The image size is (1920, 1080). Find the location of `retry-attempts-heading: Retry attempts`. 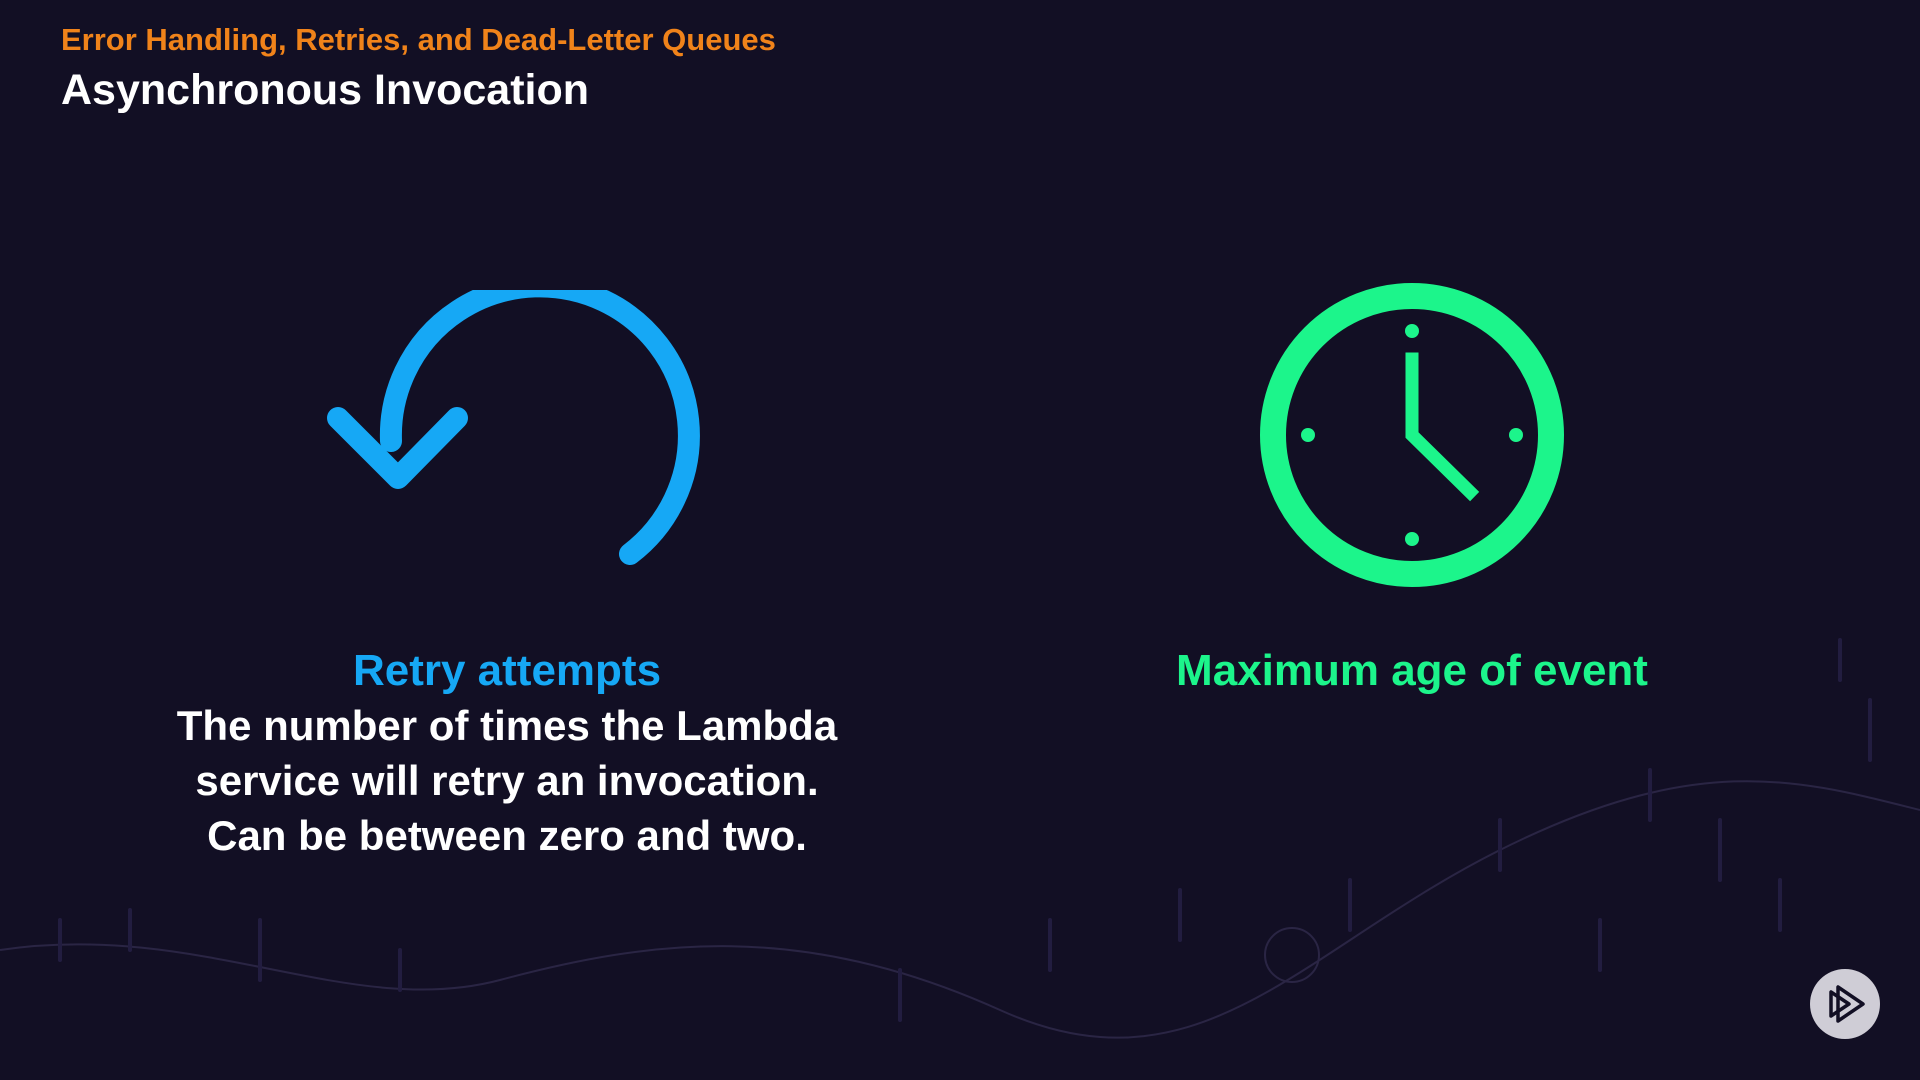

retry-attempts-heading: Retry attempts is located at coordinates (507, 670).